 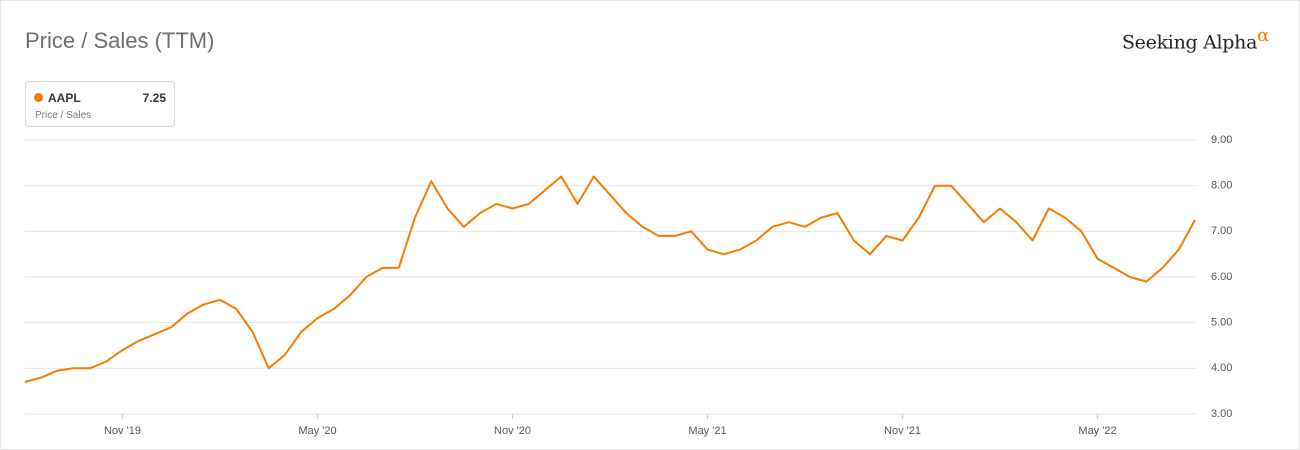 What do you see at coordinates (122, 431) in the screenshot?
I see `x-tick-label: Nov '19` at bounding box center [122, 431].